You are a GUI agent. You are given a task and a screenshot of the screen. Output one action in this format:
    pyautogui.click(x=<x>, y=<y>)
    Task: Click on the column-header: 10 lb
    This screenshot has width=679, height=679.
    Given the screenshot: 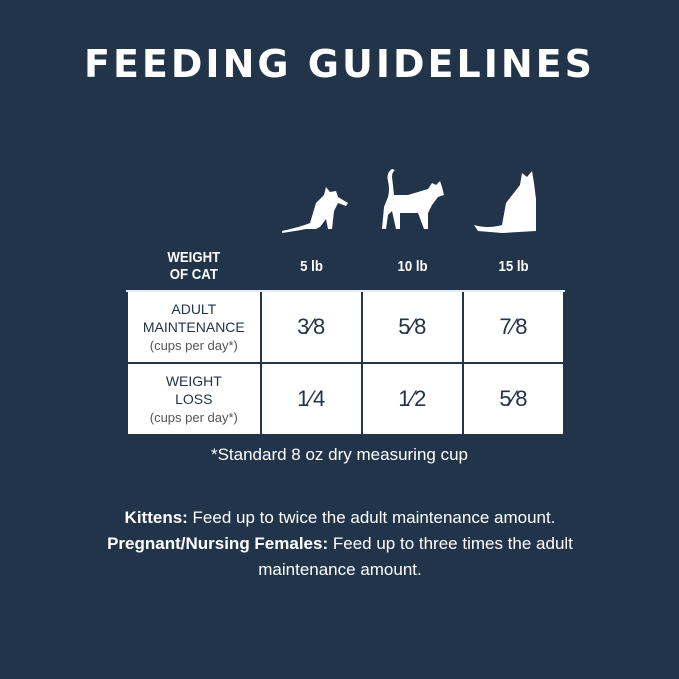 What is the action you would take?
    pyautogui.click(x=412, y=266)
    